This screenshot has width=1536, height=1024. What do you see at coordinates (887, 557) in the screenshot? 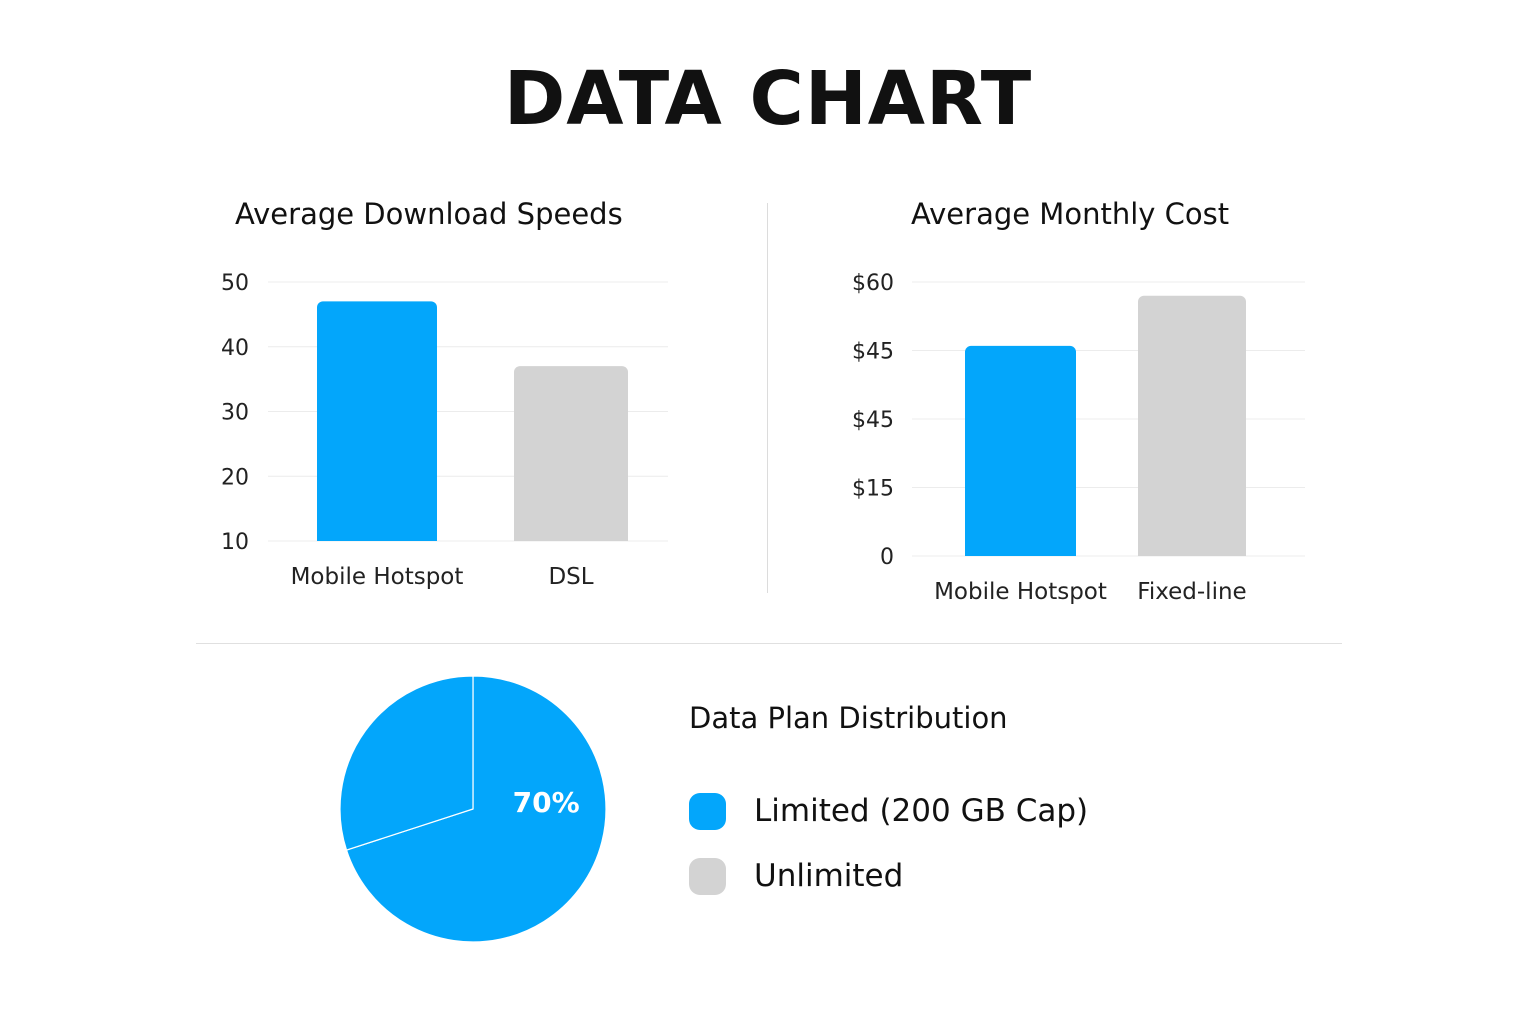
I see `cost-y-tick-label: 0` at bounding box center [887, 557].